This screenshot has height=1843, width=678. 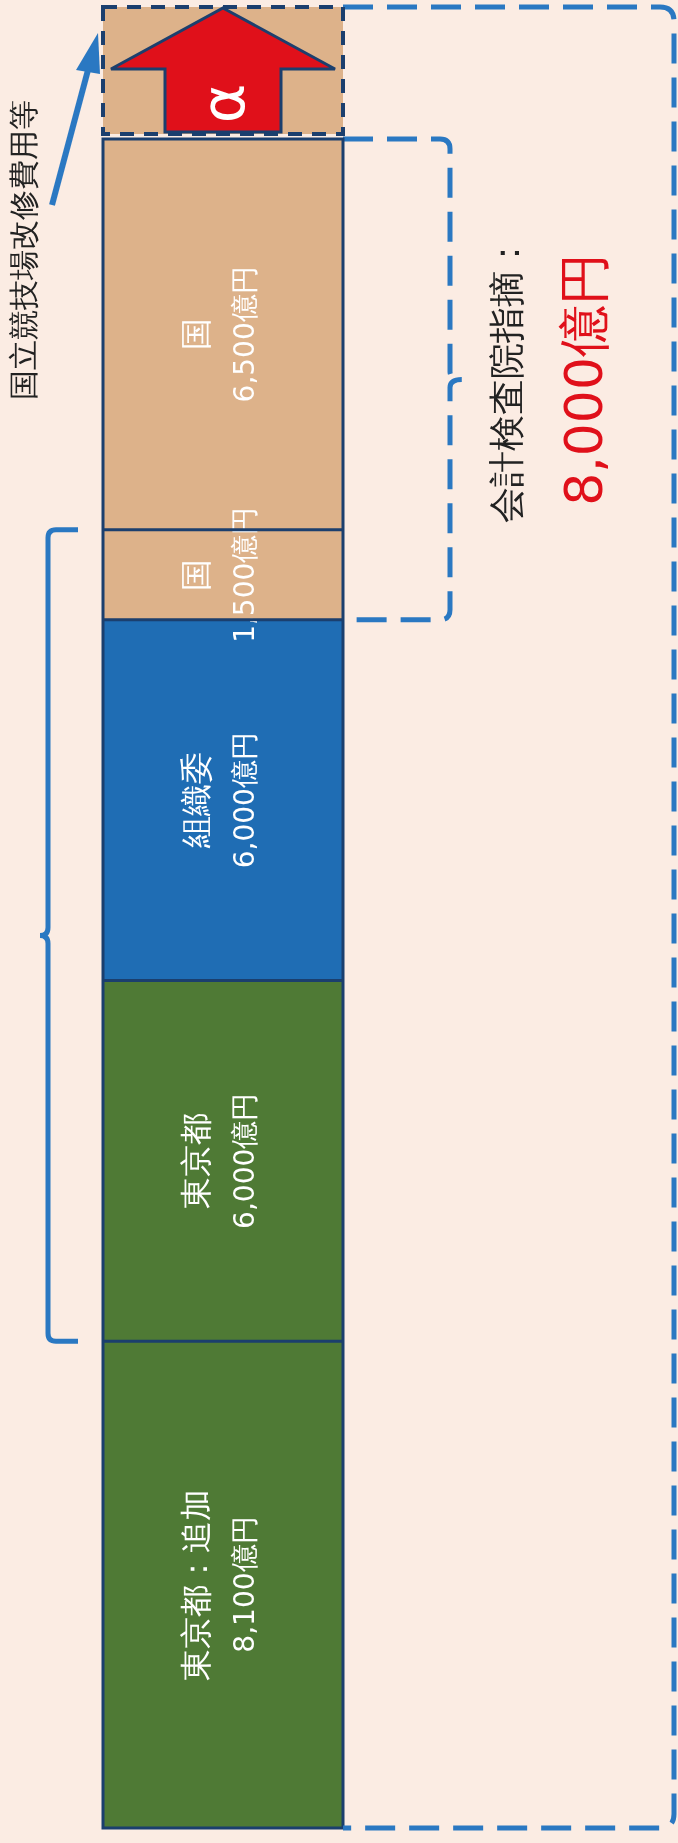 What do you see at coordinates (245, 1584) in the screenshot?
I see `data-label: 8,100億円` at bounding box center [245, 1584].